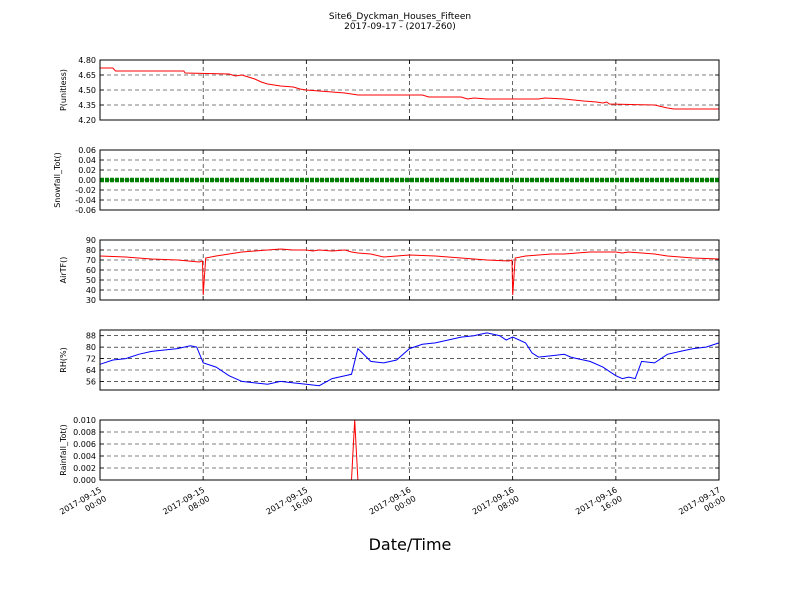 This screenshot has width=800, height=600. What do you see at coordinates (290, 505) in the screenshot?
I see `x-tick-label: 2017-09-1516:00` at bounding box center [290, 505].